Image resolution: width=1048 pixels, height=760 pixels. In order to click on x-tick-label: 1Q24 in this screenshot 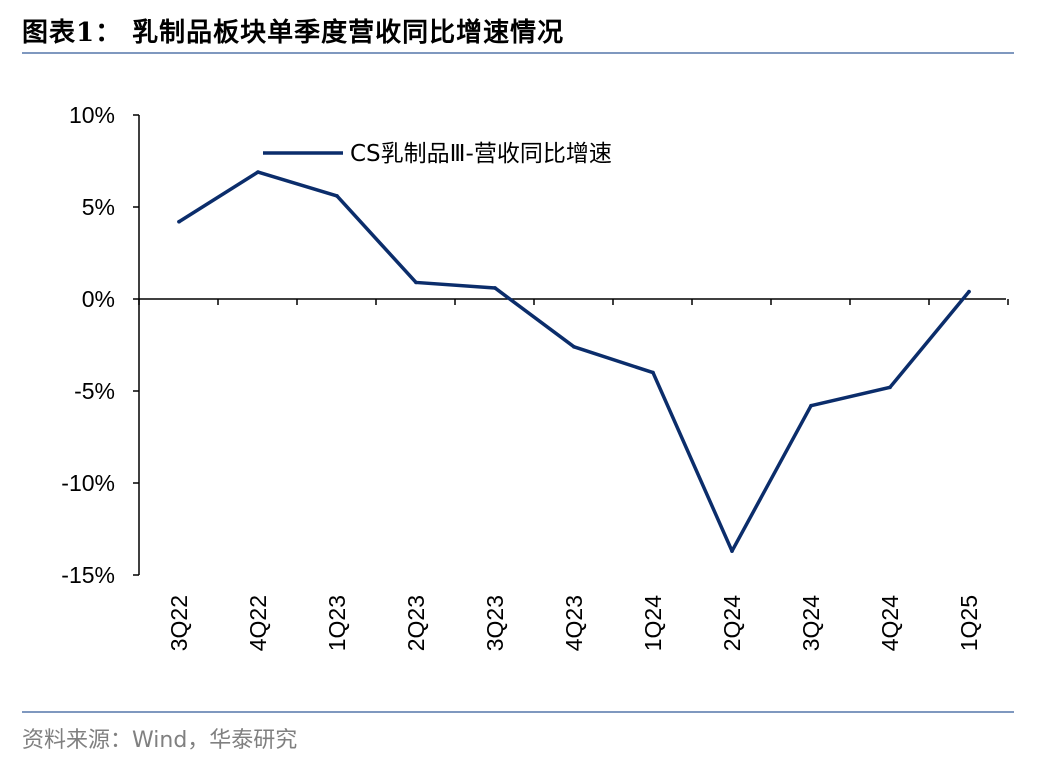, I will do `click(653, 623)`.